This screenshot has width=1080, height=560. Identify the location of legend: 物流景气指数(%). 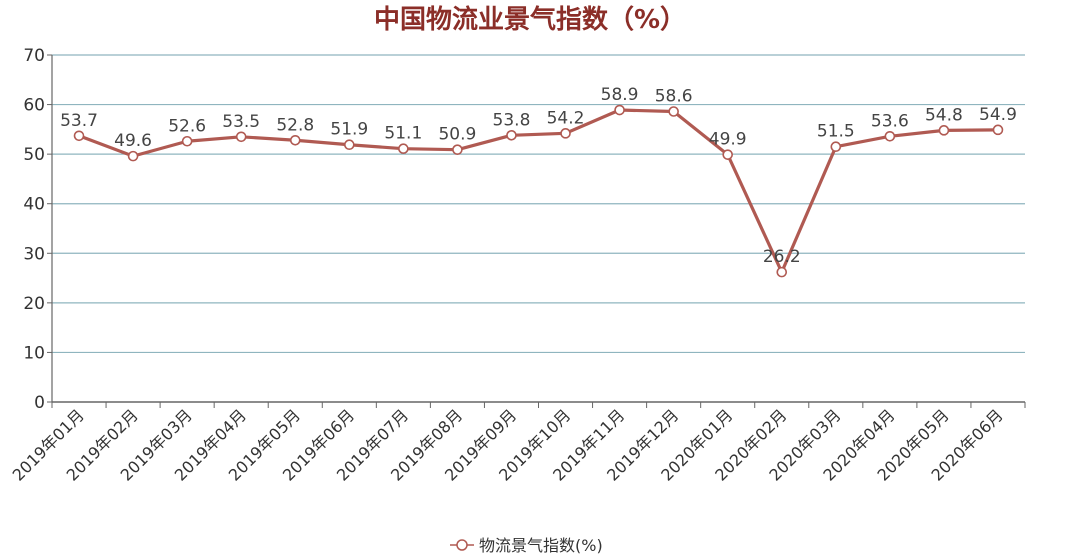
(526, 545).